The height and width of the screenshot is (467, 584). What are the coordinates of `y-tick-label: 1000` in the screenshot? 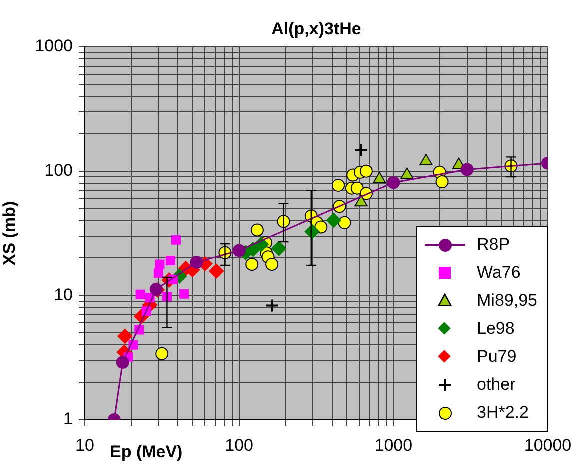 It's located at (54, 46).